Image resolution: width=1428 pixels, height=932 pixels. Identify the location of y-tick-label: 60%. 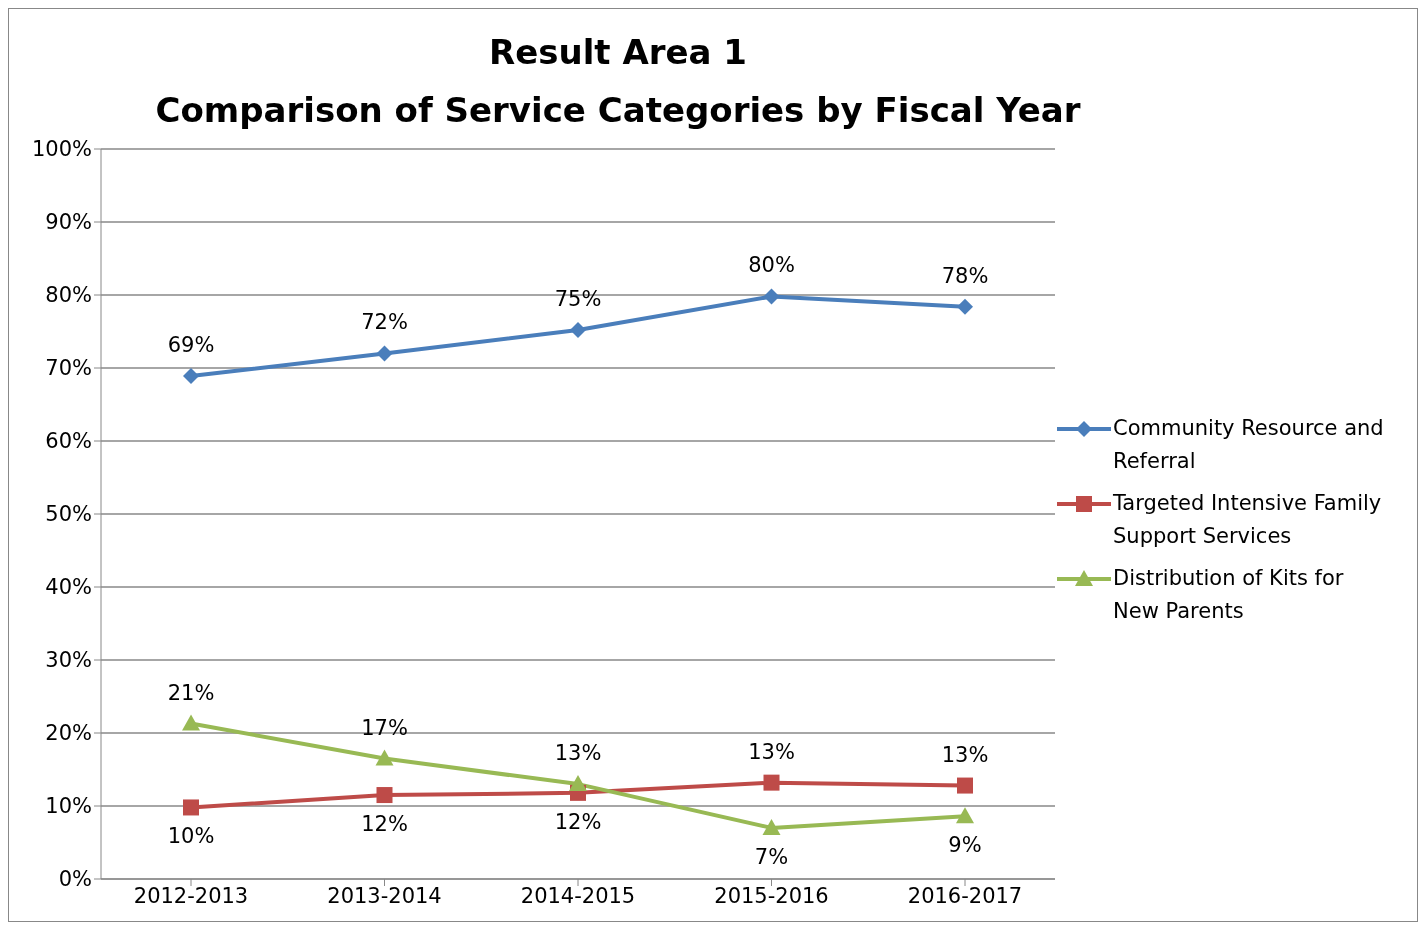
(68, 441).